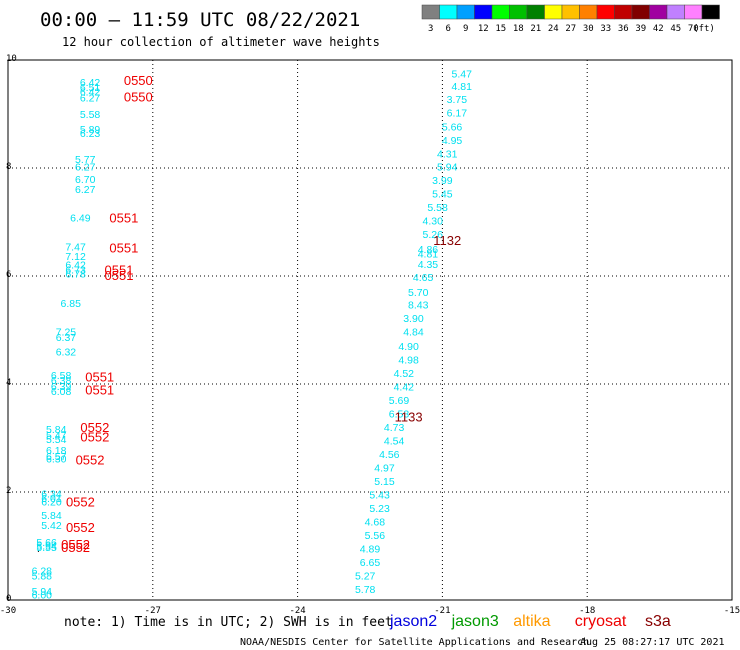  Describe the element at coordinates (457, 100) in the screenshot. I see `swh-label: 3.75` at that location.